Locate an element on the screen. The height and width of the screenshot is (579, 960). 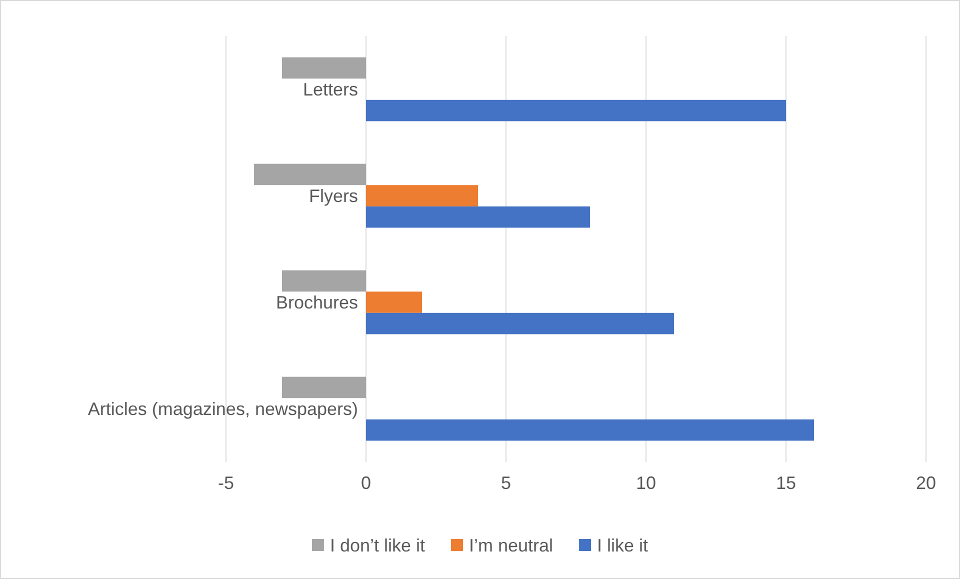
legend-label: I like it is located at coordinates (622, 545).